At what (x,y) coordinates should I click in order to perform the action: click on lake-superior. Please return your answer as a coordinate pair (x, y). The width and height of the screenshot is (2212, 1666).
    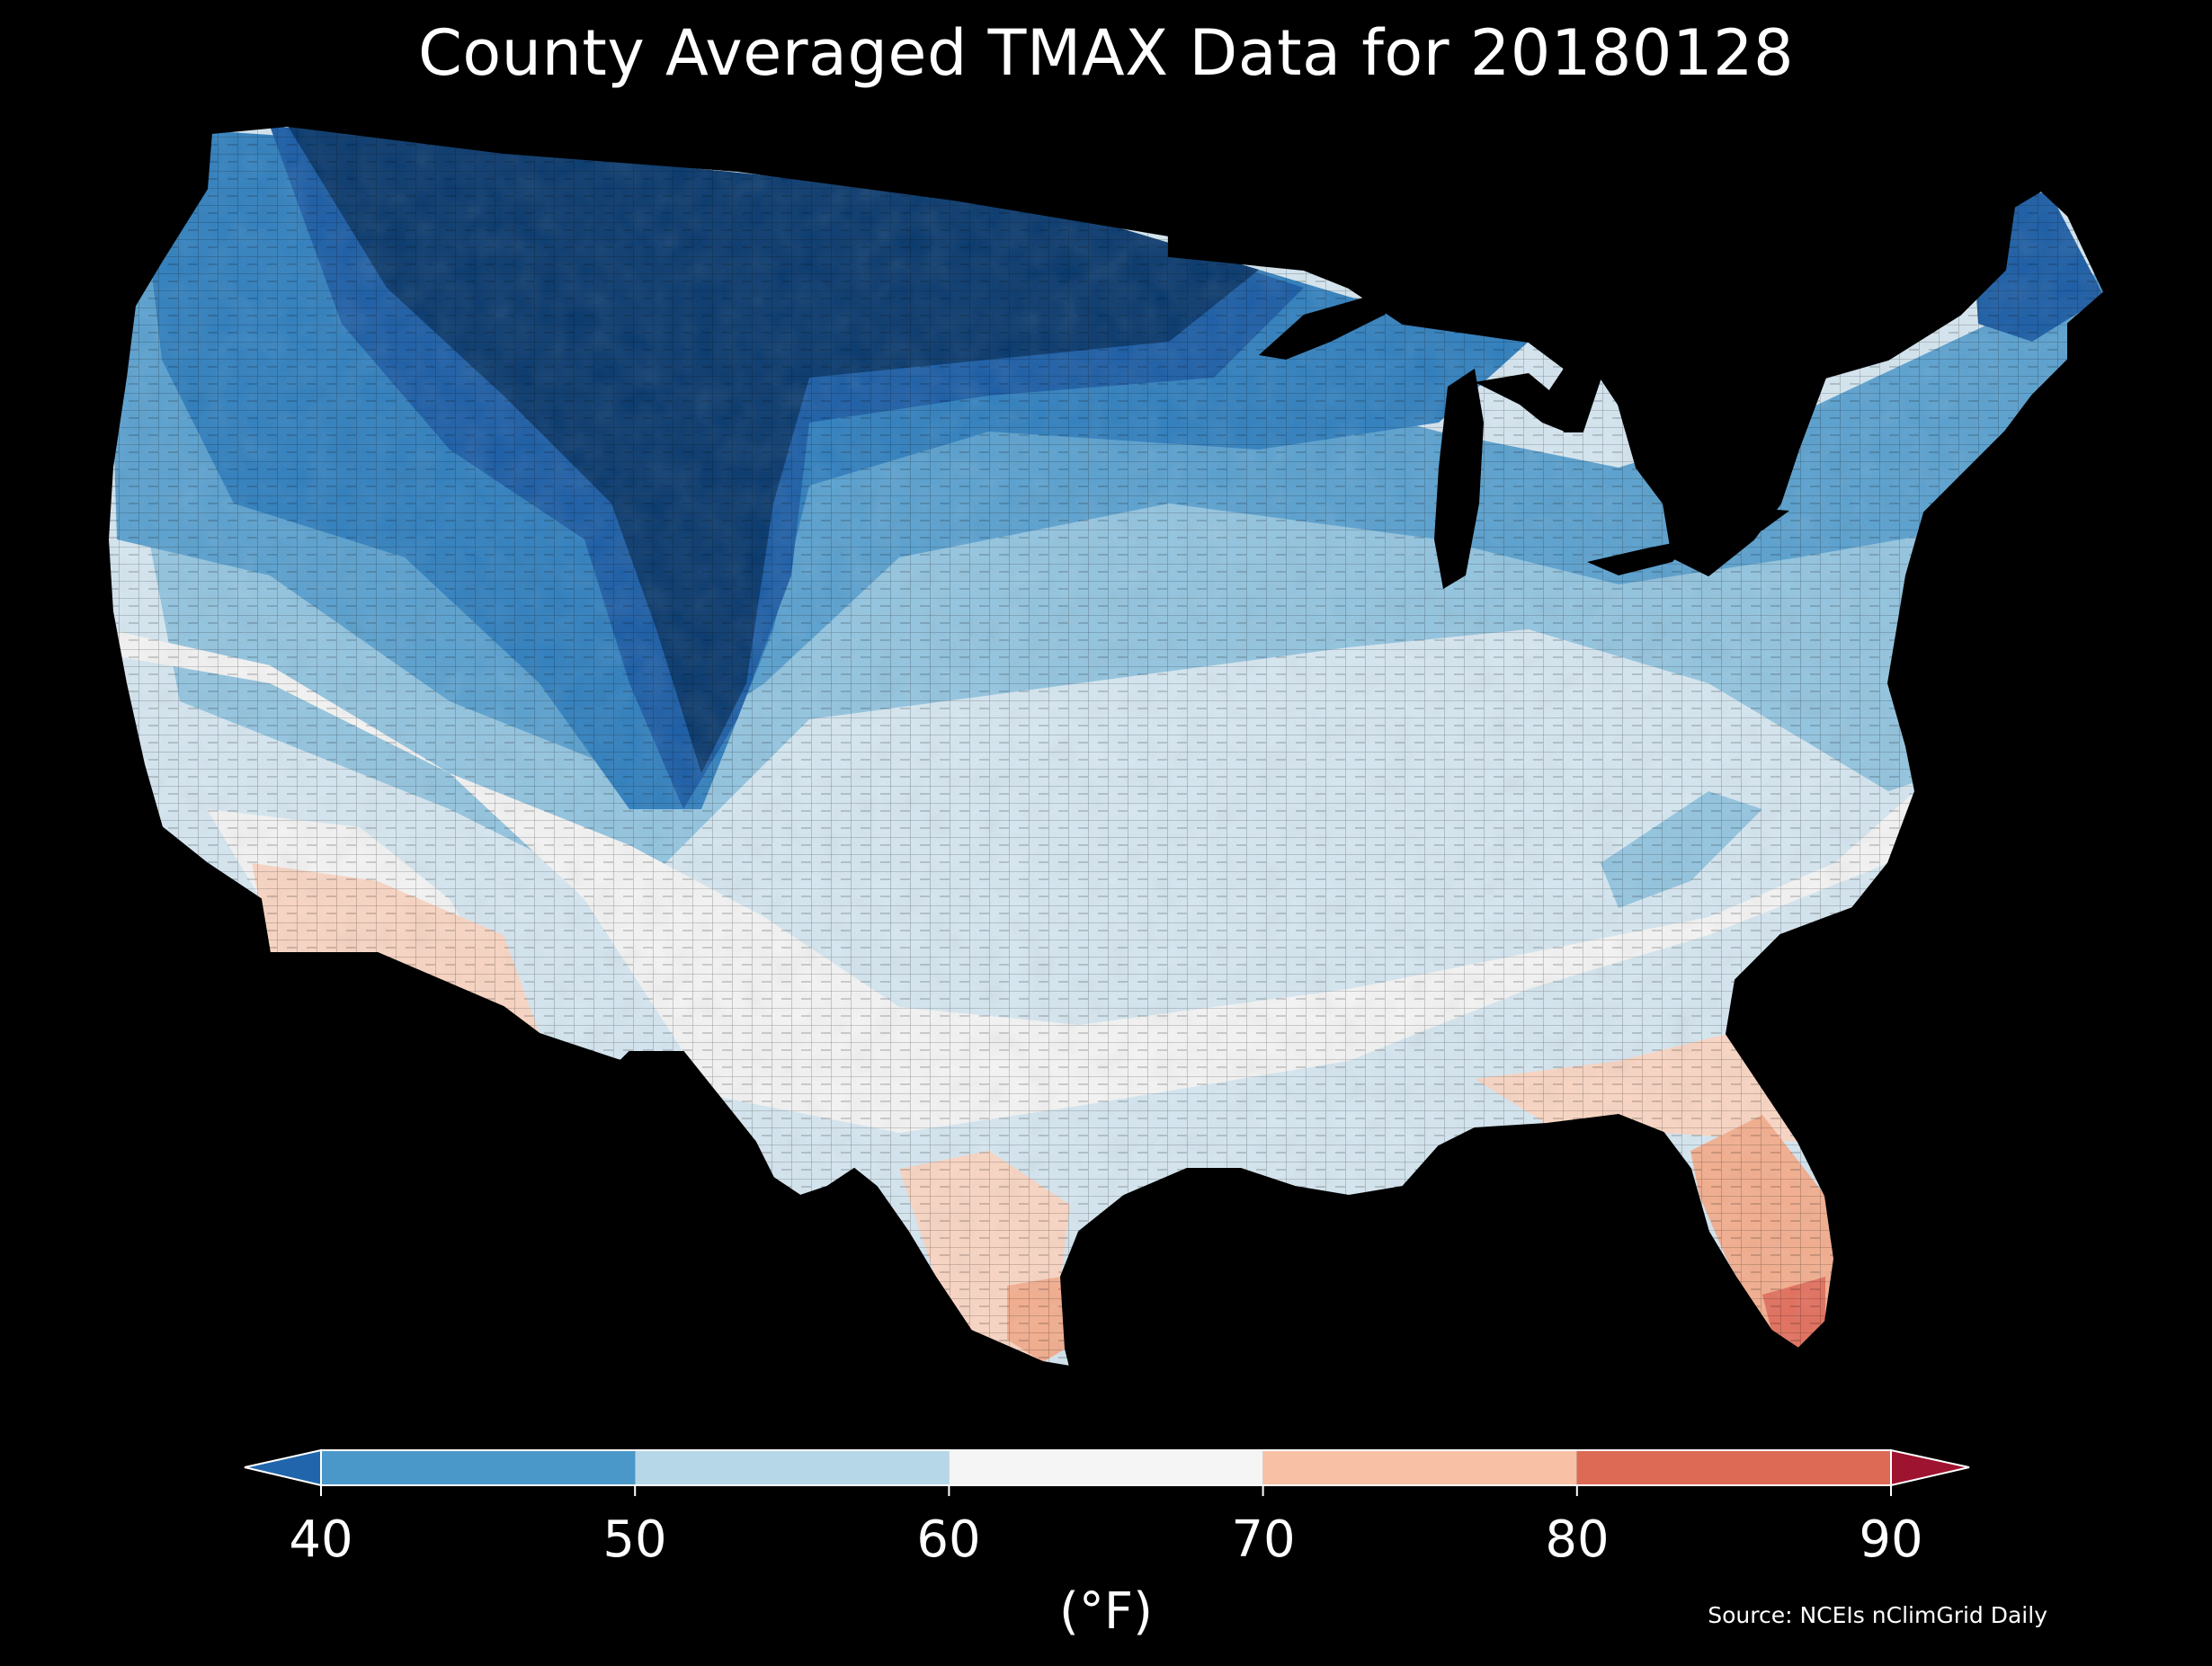
    Looking at the image, I should click on (1331, 324).